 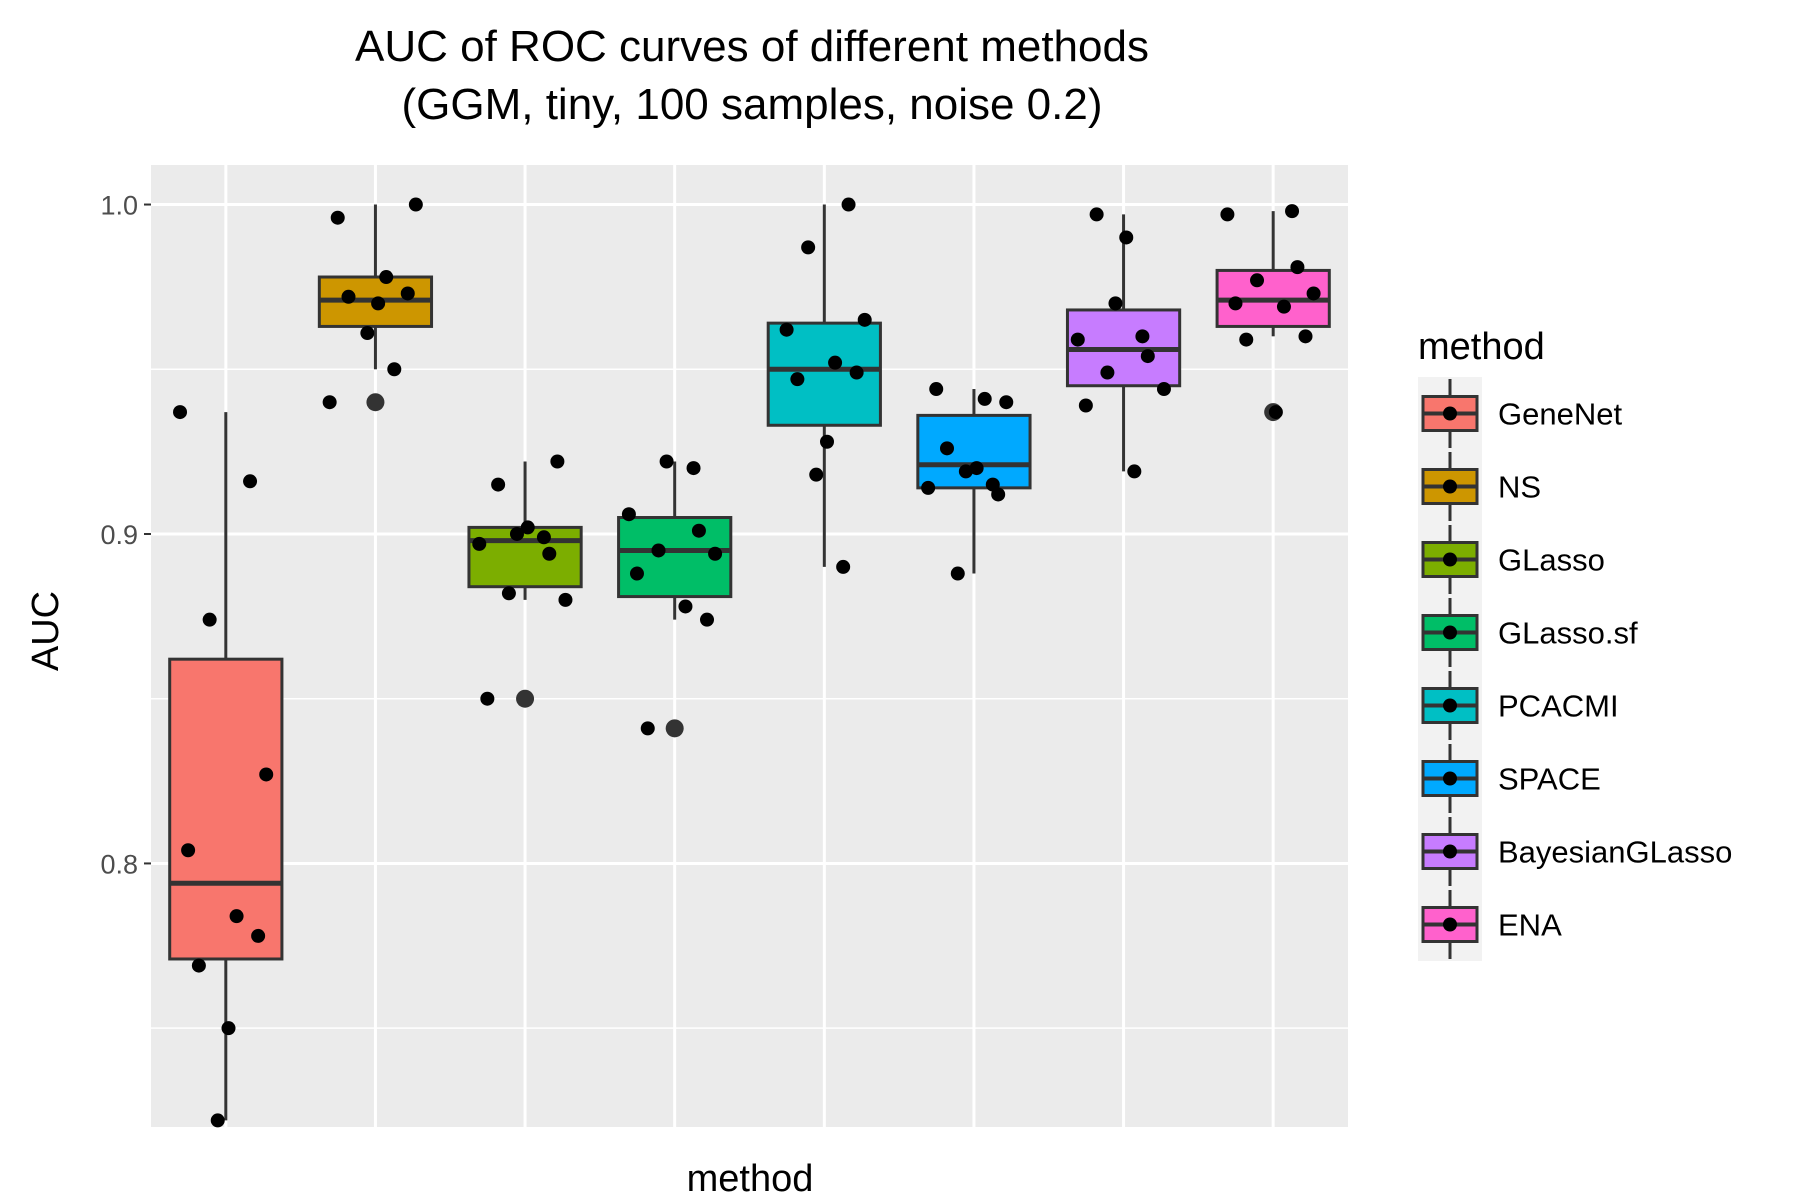 I want to click on legend-title: method, so click(x=1481, y=347).